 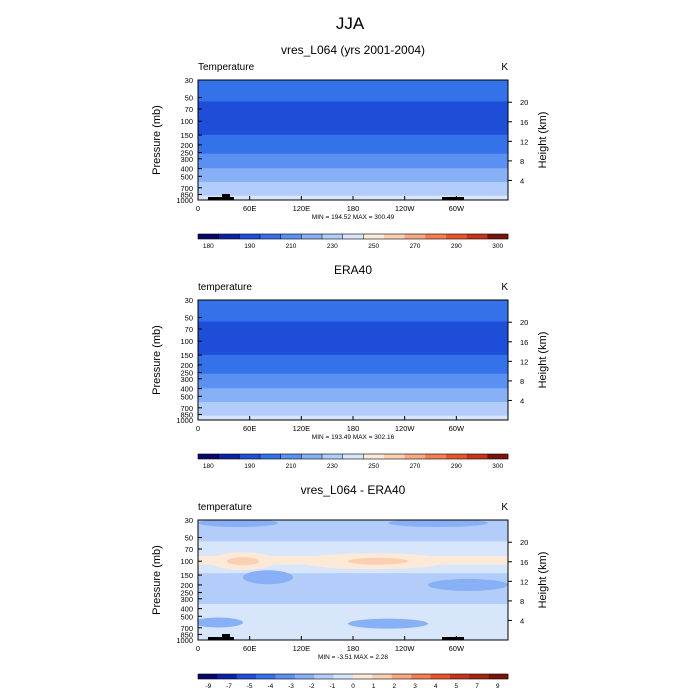 I want to click on min-max-stats: MIN = 193.49 MAX = 302.16, so click(x=353, y=437).